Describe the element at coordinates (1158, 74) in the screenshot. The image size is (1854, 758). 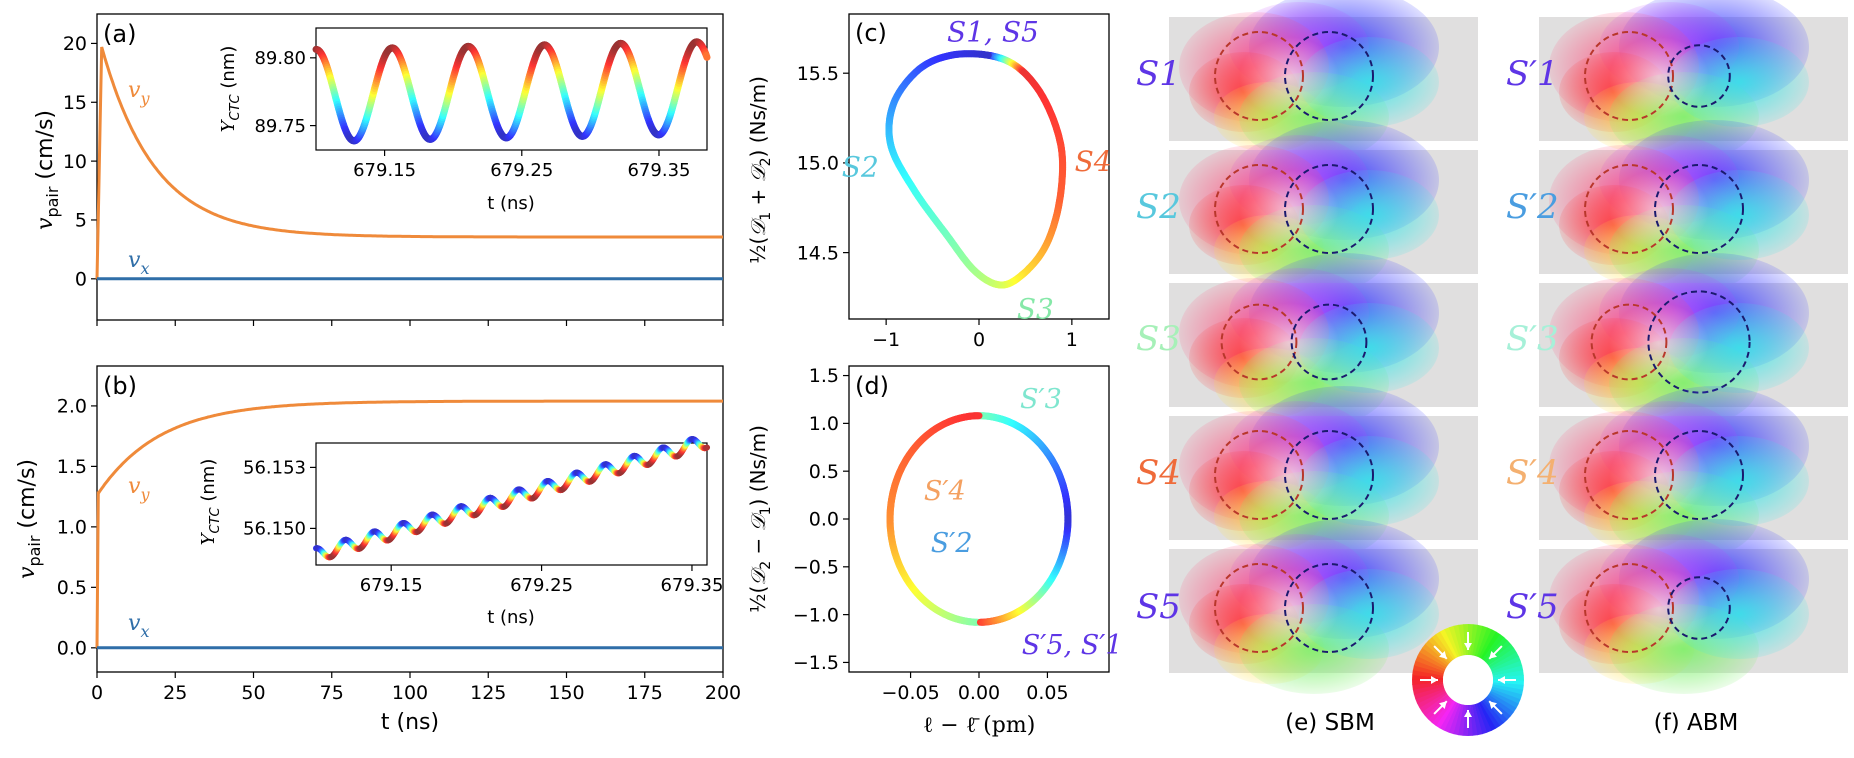
I see `state-label-sbm: S1` at that location.